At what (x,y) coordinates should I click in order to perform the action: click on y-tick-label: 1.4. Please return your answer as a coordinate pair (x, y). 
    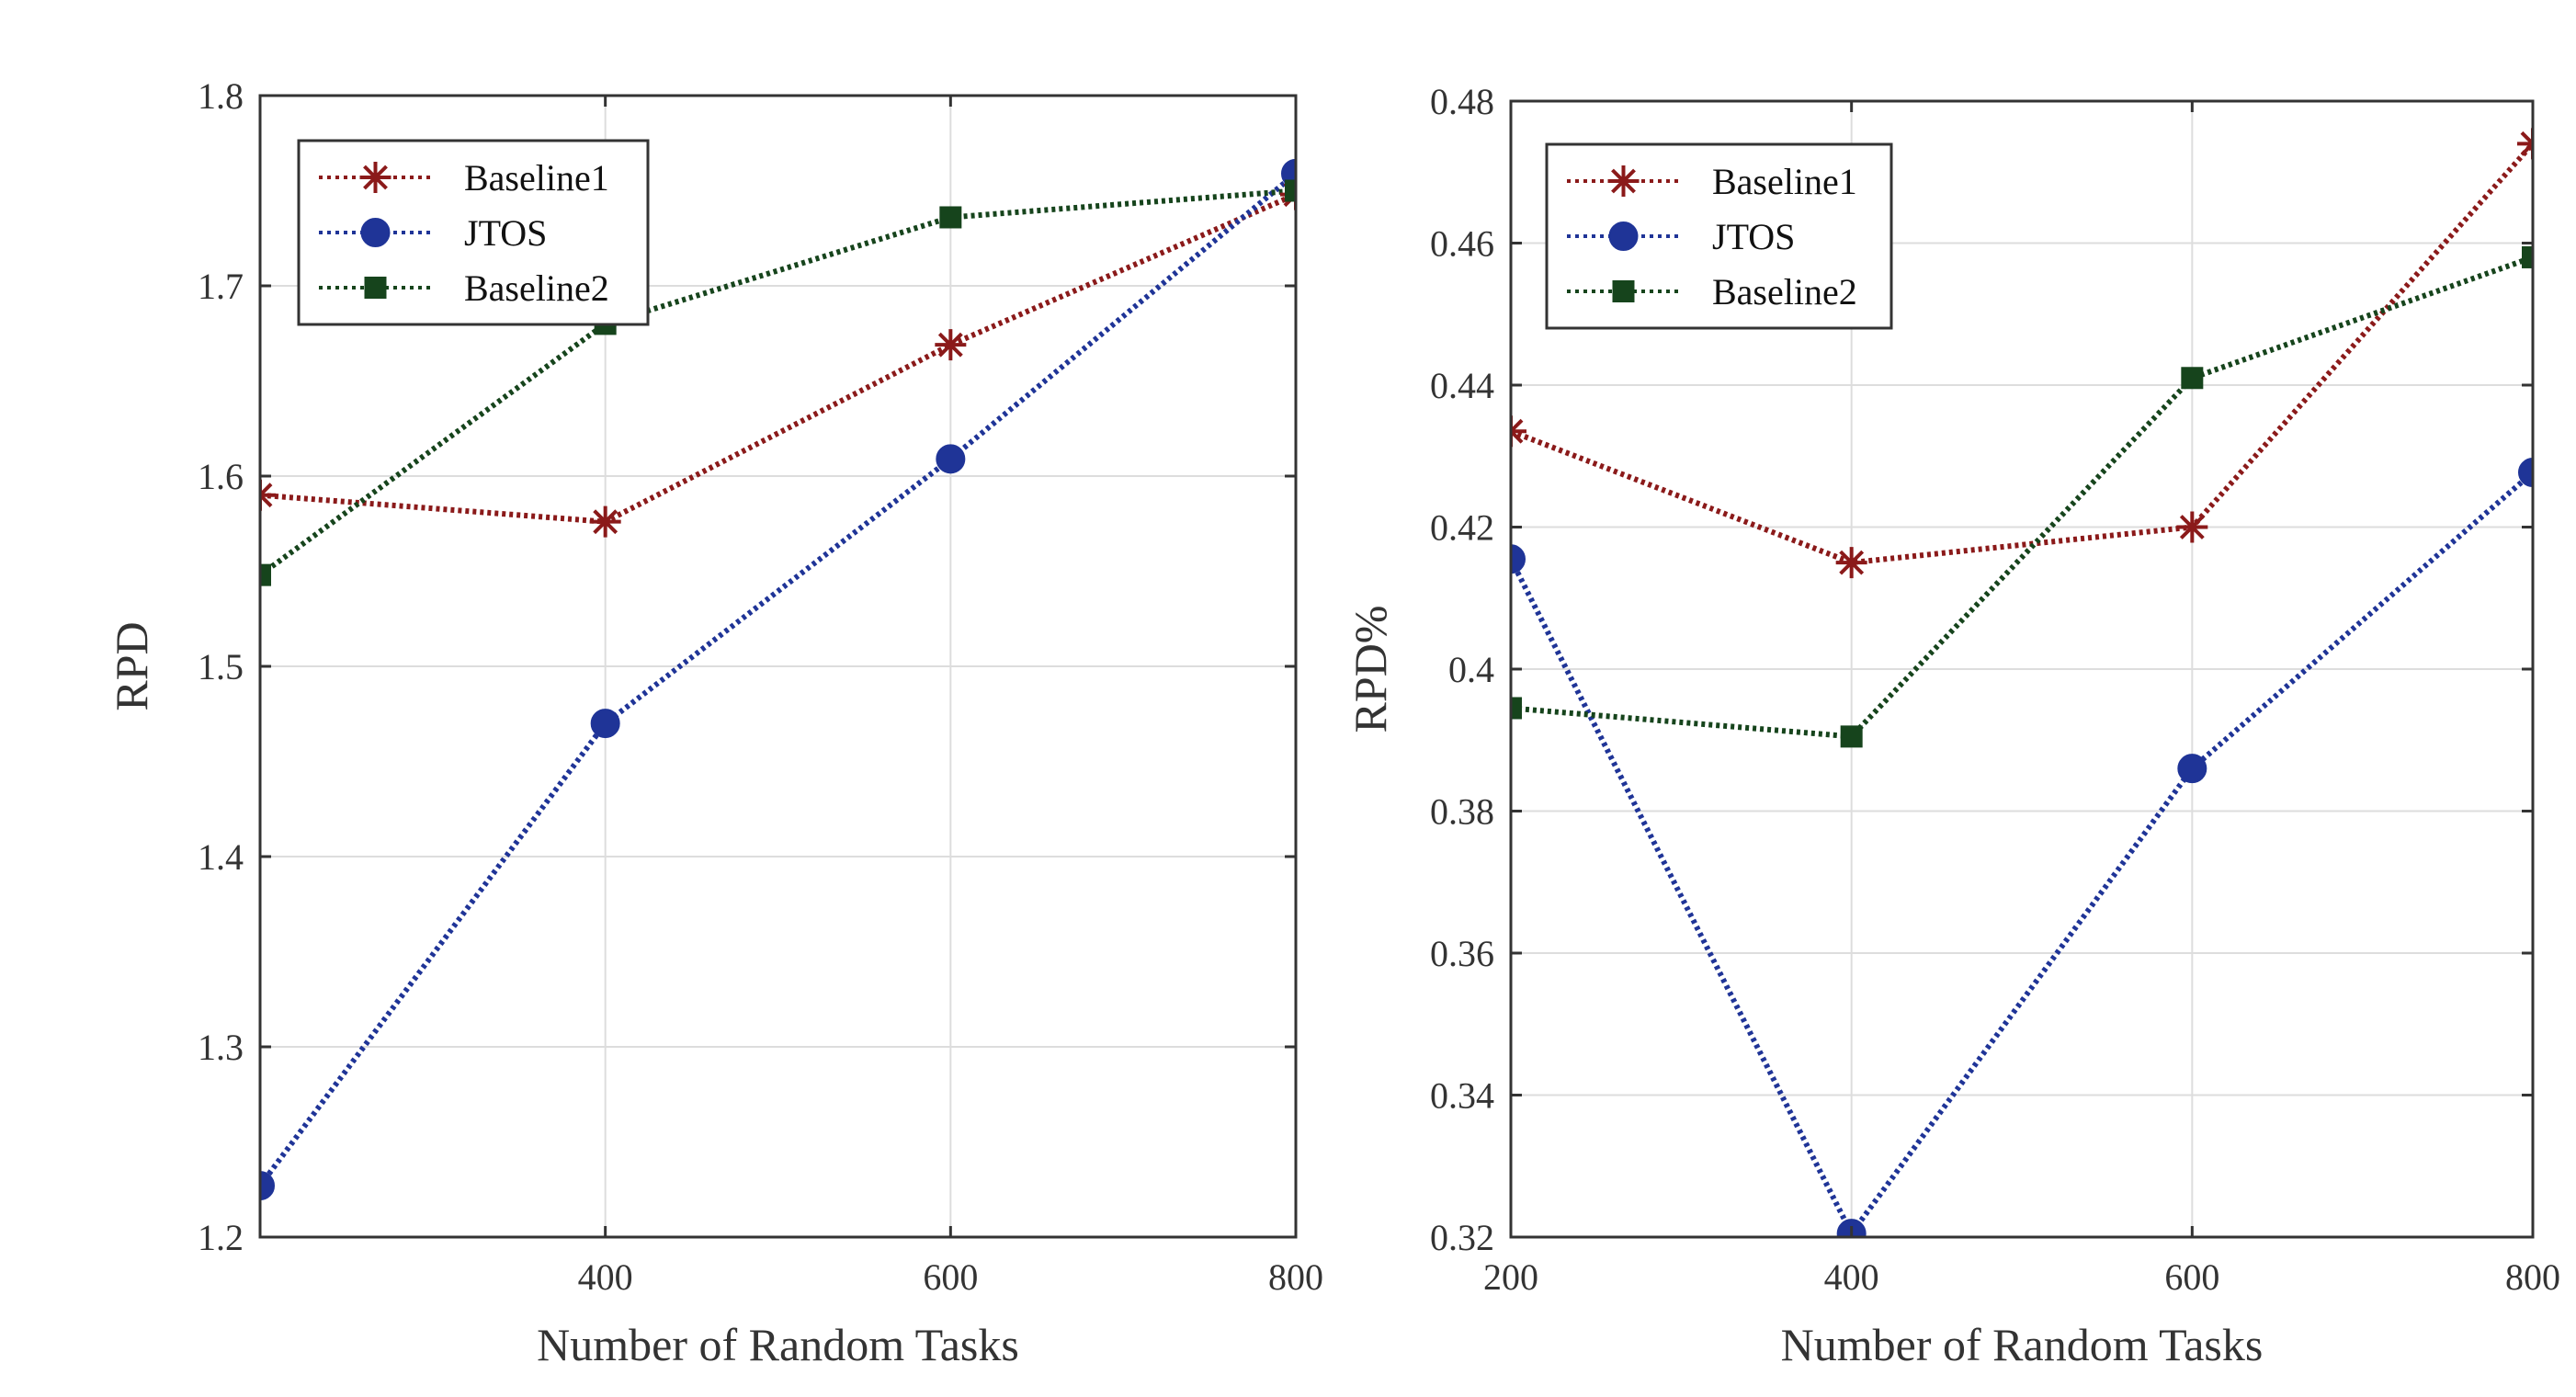
    Looking at the image, I should click on (221, 857).